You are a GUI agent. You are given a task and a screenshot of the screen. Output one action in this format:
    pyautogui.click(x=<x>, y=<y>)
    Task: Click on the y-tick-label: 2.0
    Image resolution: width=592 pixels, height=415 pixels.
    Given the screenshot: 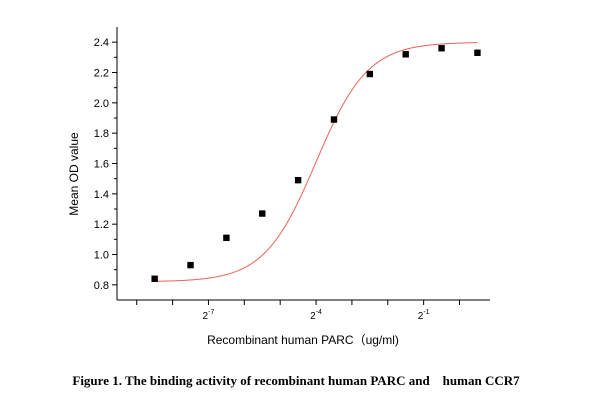 What is the action you would take?
    pyautogui.click(x=101, y=104)
    